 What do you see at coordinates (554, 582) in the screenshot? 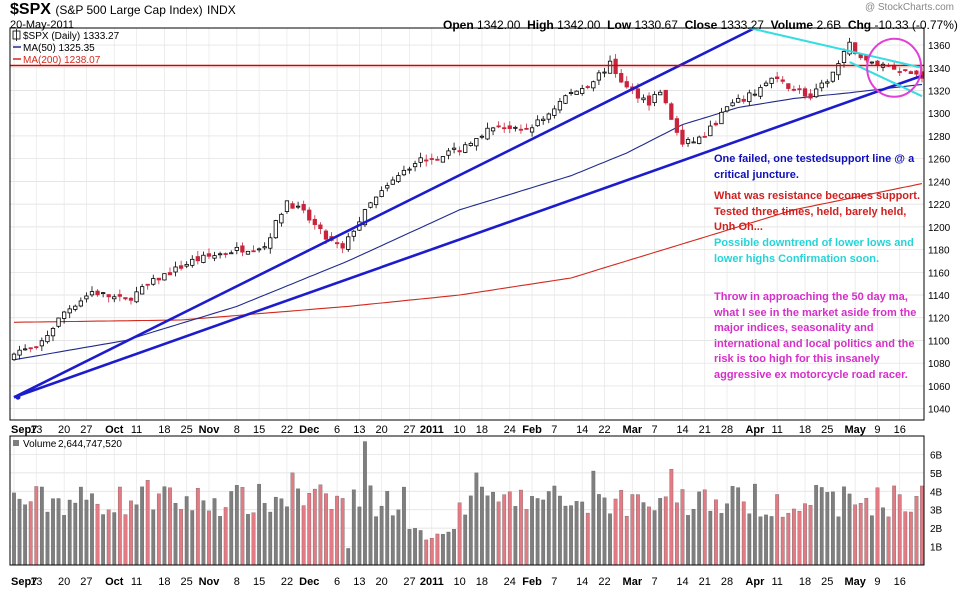
I see `x-tick-label: 7` at bounding box center [554, 582].